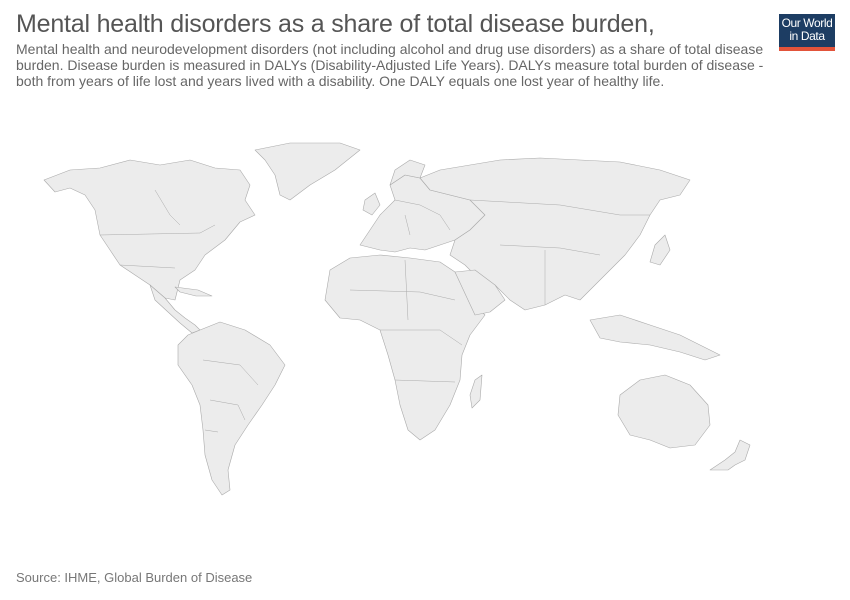  Describe the element at coordinates (134, 577) in the screenshot. I see `source-note: Source: IHME, Global Burden of Disease` at that location.